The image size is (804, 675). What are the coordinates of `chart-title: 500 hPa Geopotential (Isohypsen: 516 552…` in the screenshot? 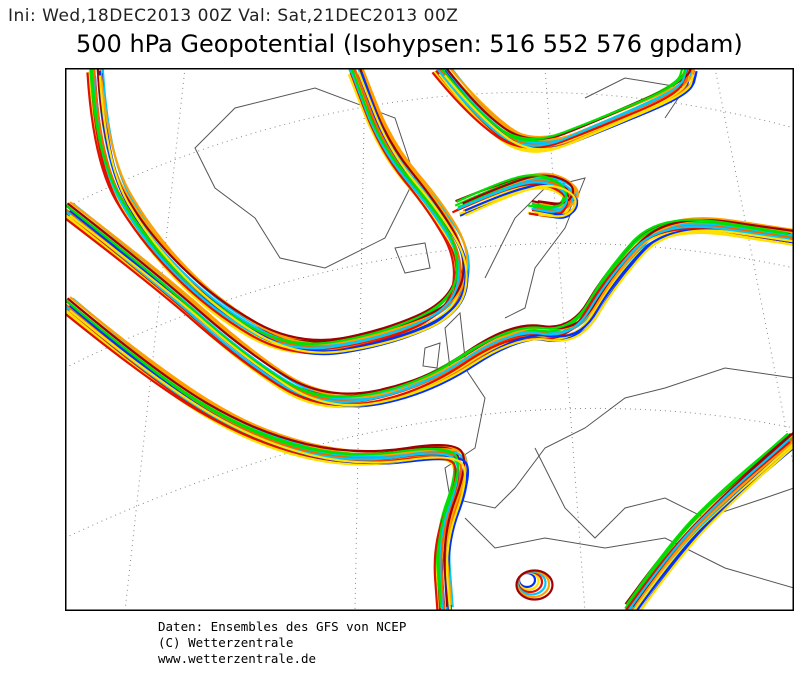 It's located at (409, 44).